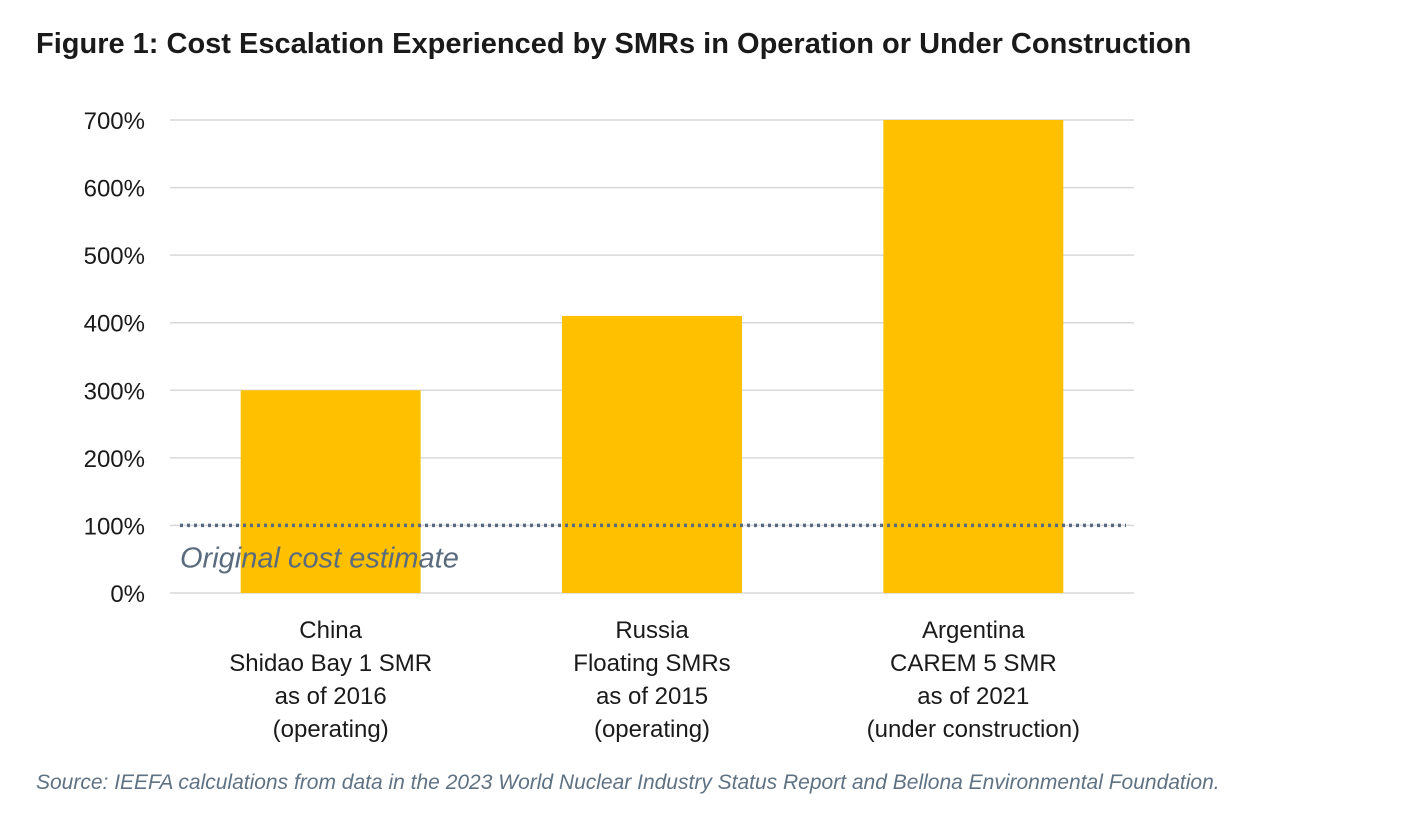  What do you see at coordinates (331, 696) in the screenshot?
I see `category-label: as of 2016` at bounding box center [331, 696].